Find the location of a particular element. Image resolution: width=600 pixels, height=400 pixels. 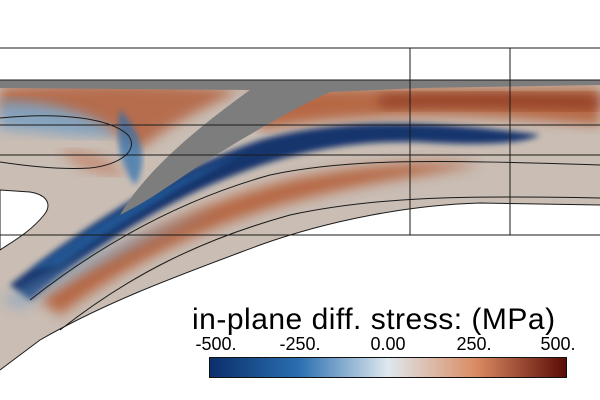

colorbar-gradient is located at coordinates (388, 367).